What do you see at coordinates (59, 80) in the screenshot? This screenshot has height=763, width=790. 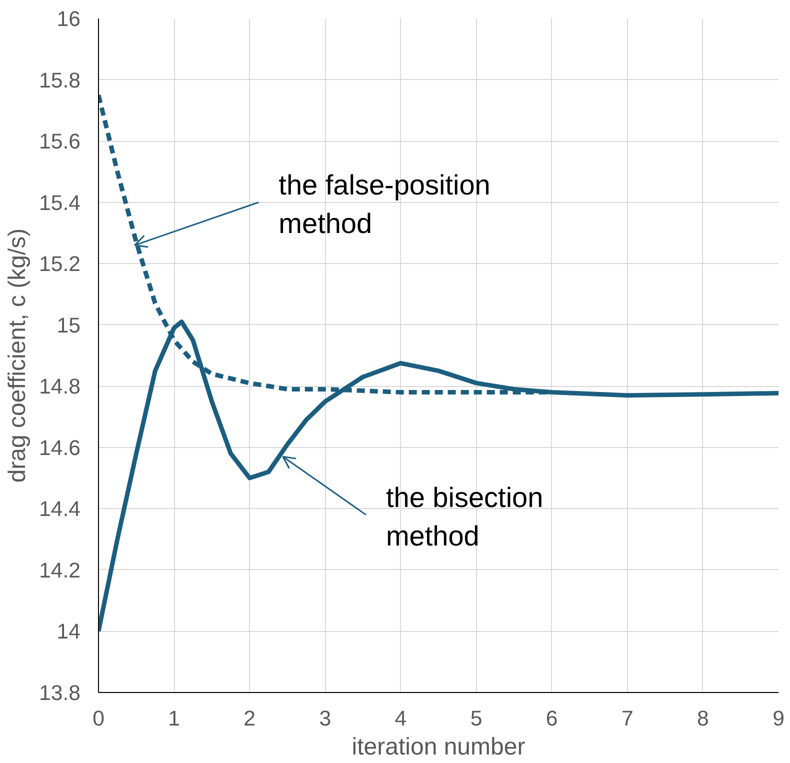 I see `y-tick-label: 15.8` at bounding box center [59, 80].